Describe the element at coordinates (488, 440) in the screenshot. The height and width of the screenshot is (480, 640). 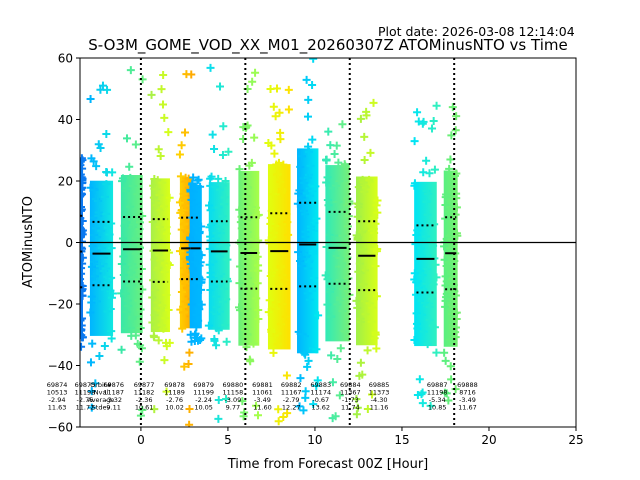
I see `x-tick-label: 20` at that location.